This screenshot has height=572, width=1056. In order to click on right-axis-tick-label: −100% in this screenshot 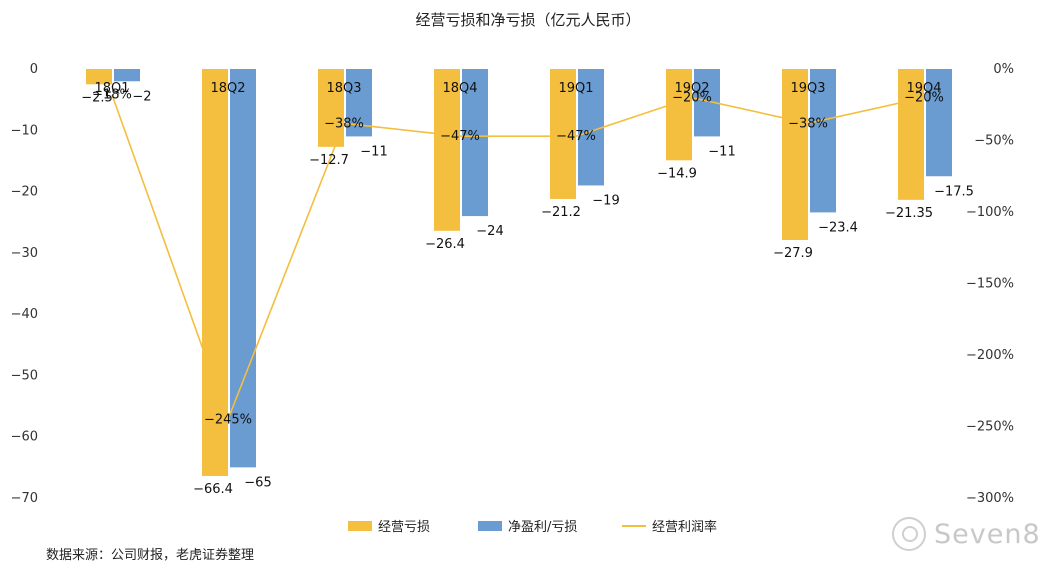, I will do `click(990, 212)`.